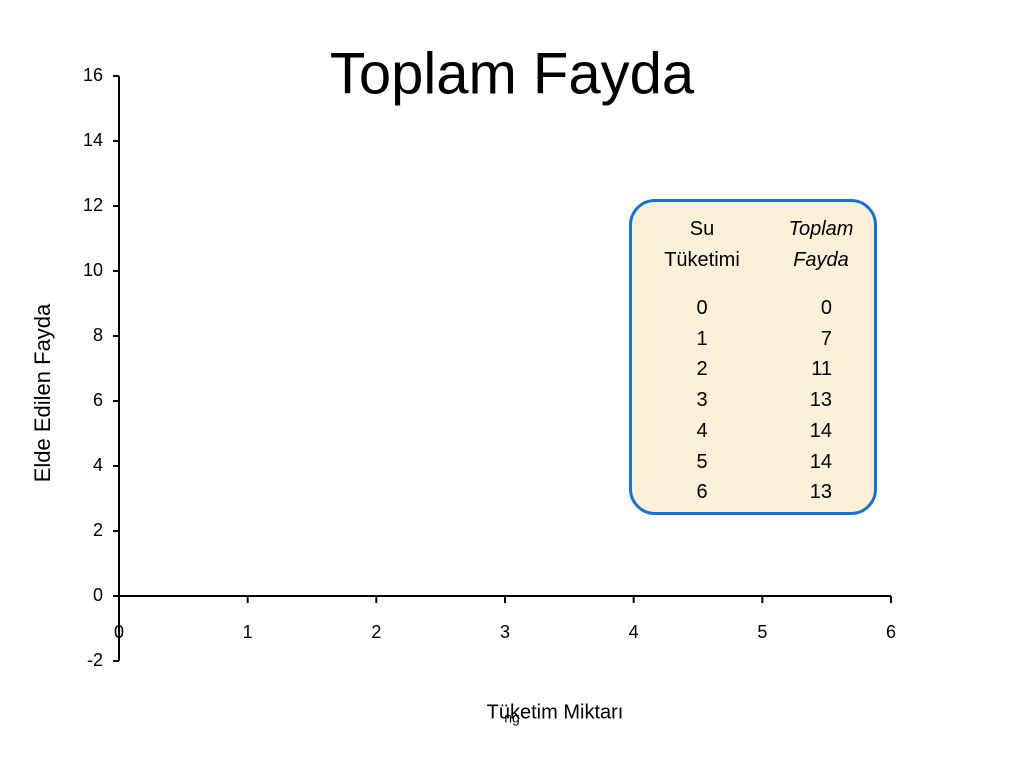 This screenshot has height=768, width=1024. Describe the element at coordinates (821, 244) in the screenshot. I see `table-header: Toplam Fayda` at that location.